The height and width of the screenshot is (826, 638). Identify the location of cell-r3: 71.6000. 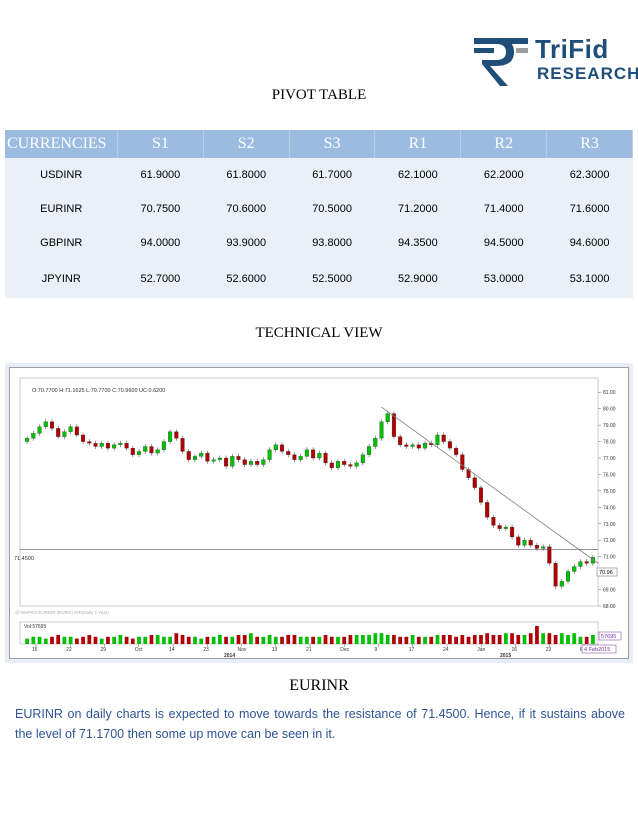
(589, 209).